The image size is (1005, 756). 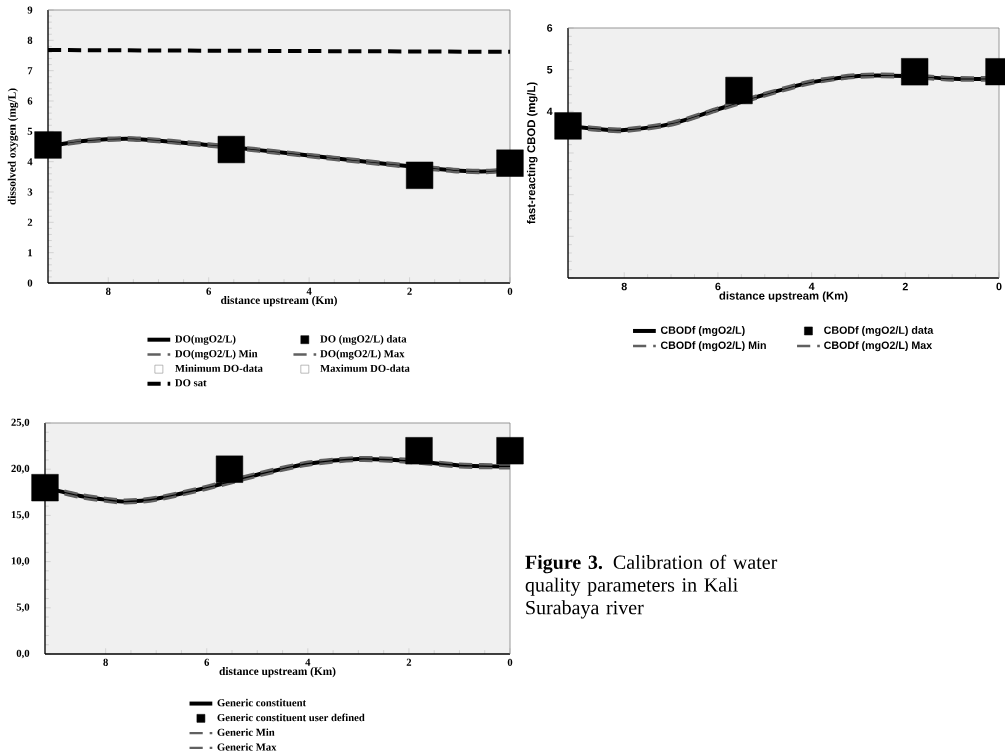 I want to click on legend-label: Generic Max, so click(x=247, y=747).